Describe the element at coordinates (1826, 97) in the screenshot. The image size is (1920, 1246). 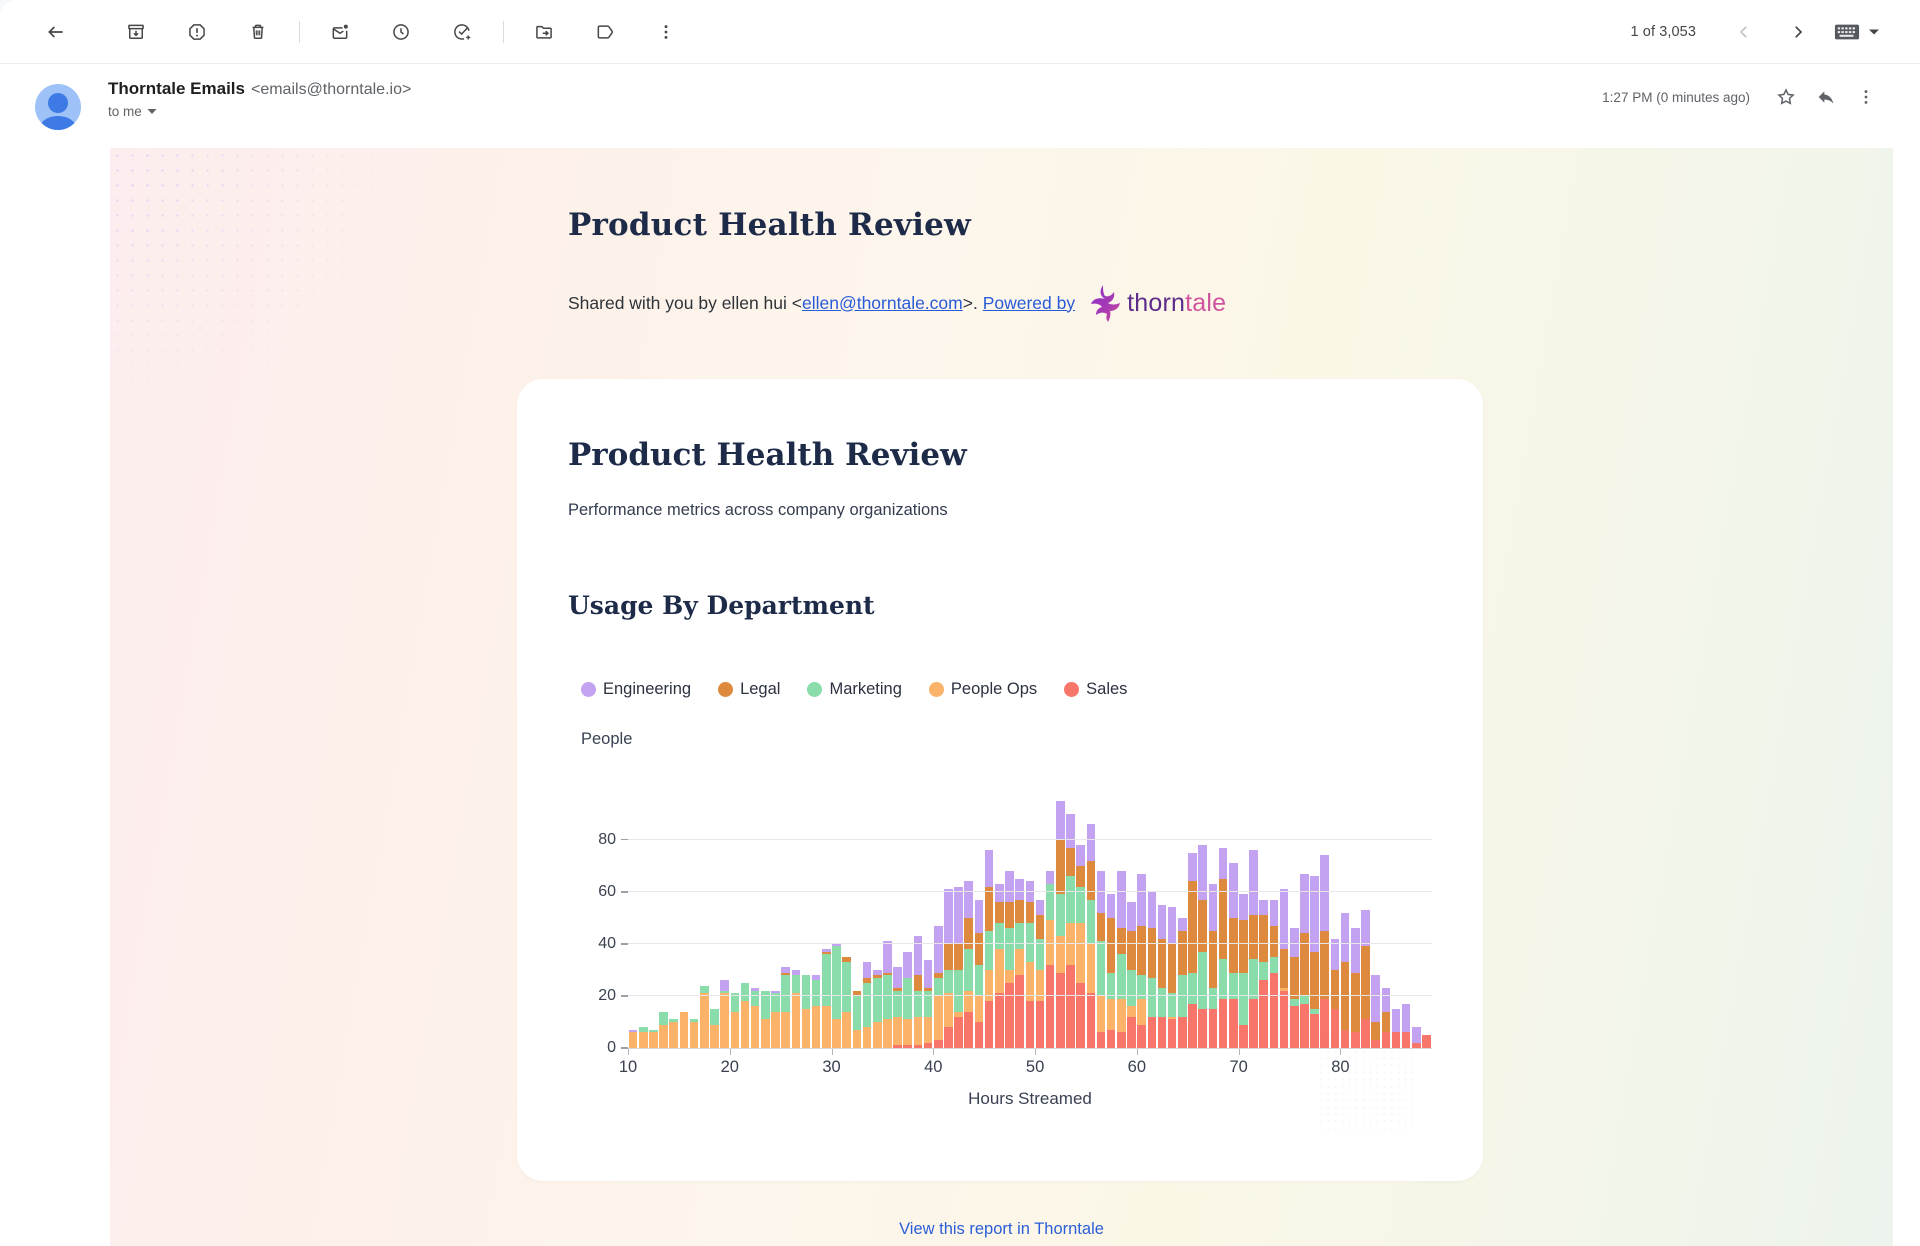
I see `reply-icon` at that location.